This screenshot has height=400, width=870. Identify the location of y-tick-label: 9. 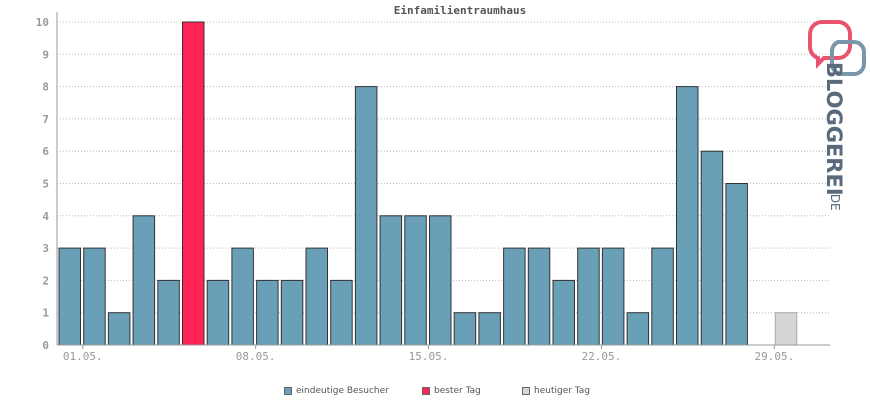
(45, 54).